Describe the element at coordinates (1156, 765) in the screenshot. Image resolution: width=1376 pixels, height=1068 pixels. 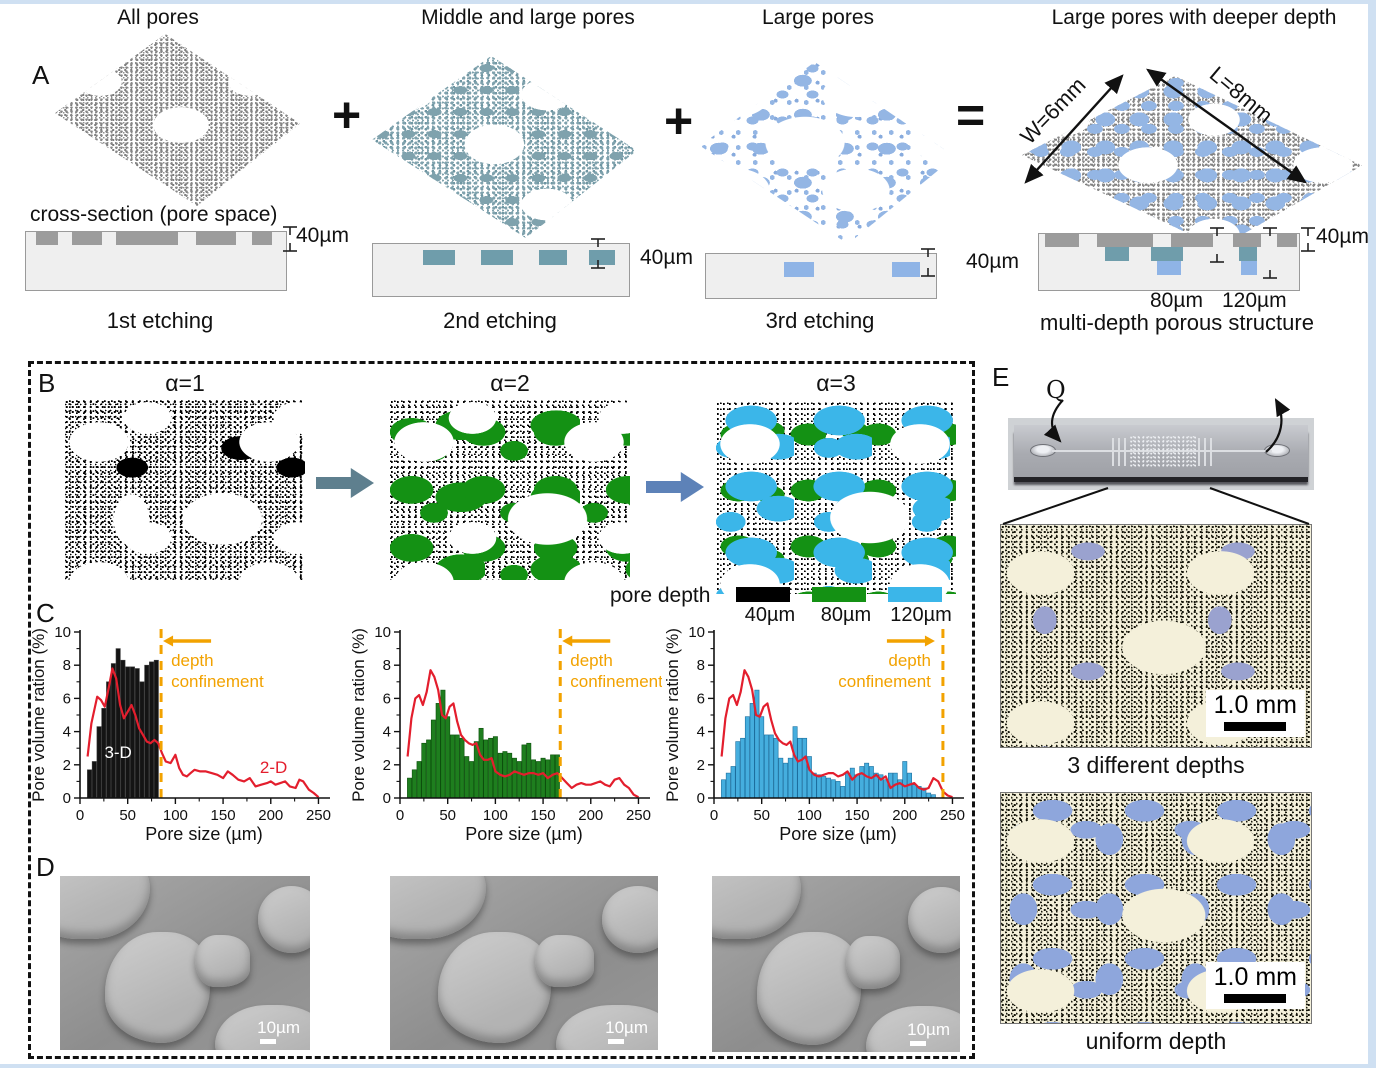
I see `caption-3-depths: 3 different depths` at that location.